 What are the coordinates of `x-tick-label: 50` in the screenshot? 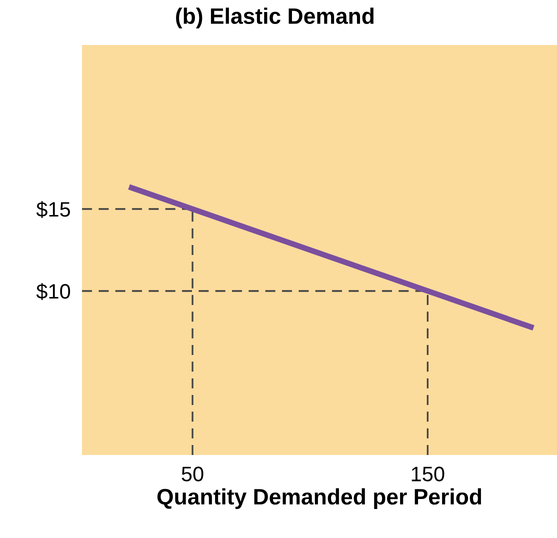 It's located at (193, 474).